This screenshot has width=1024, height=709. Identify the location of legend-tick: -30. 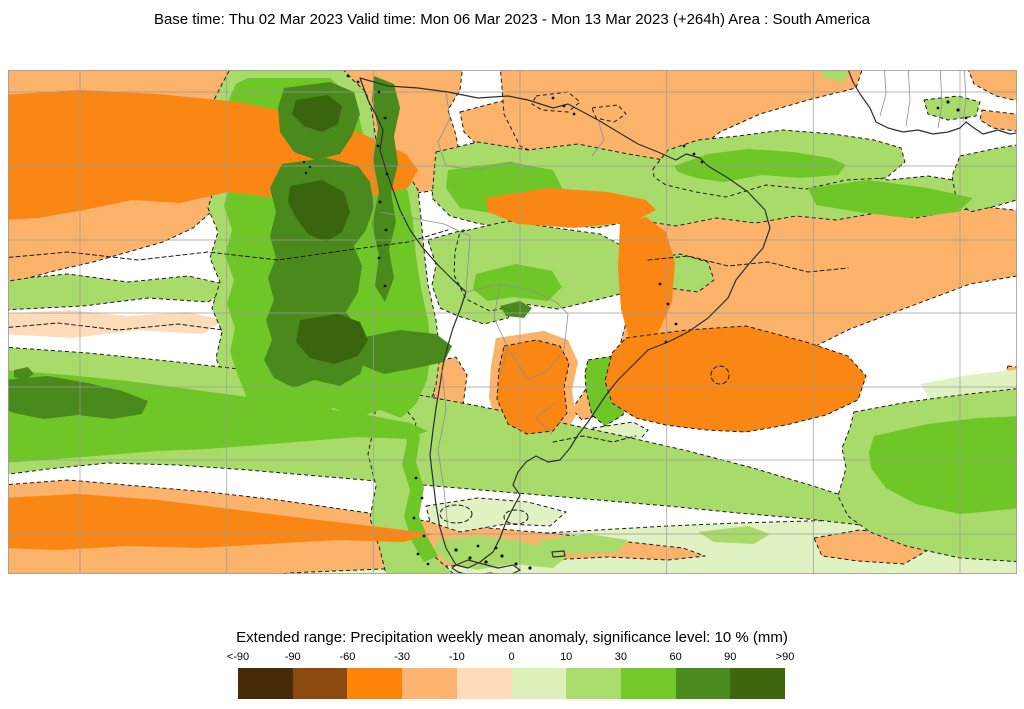
(402, 657).